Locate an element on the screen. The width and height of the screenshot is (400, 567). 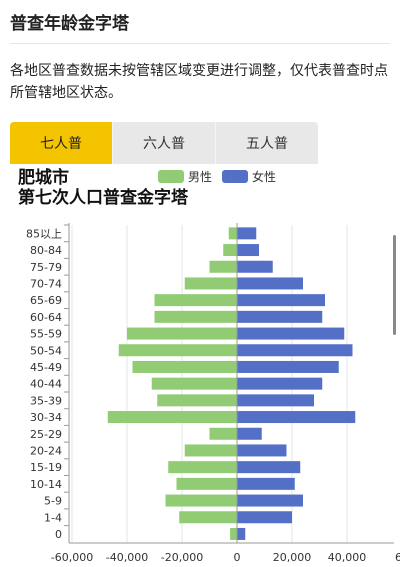
y-tick-label: 10-14 is located at coordinates (46, 484).